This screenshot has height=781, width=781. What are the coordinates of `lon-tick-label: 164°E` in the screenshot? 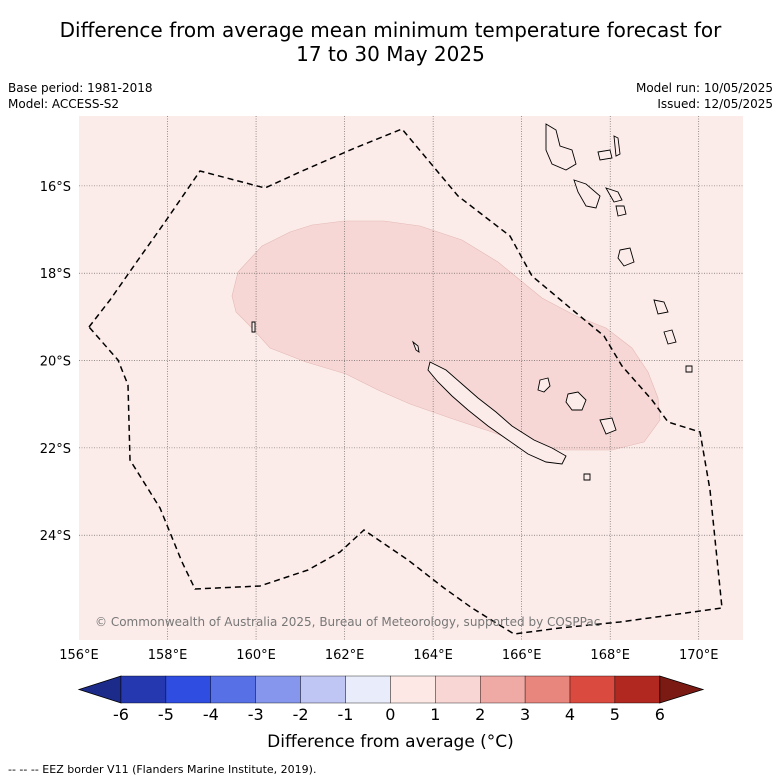 It's located at (433, 655).